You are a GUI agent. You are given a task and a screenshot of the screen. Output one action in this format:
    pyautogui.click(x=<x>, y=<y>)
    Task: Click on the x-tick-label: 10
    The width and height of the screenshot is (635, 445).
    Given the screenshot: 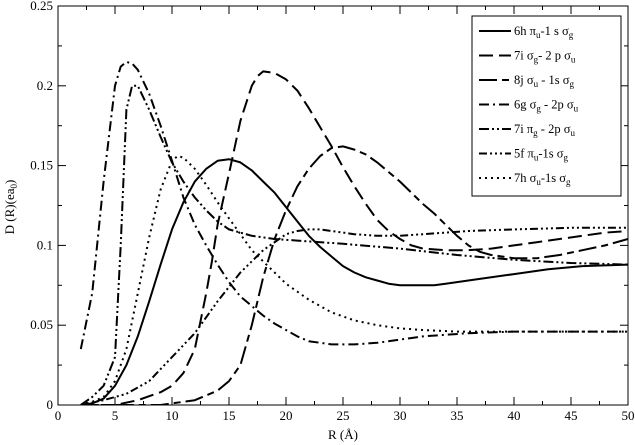 What is the action you would take?
    pyautogui.click(x=172, y=415)
    